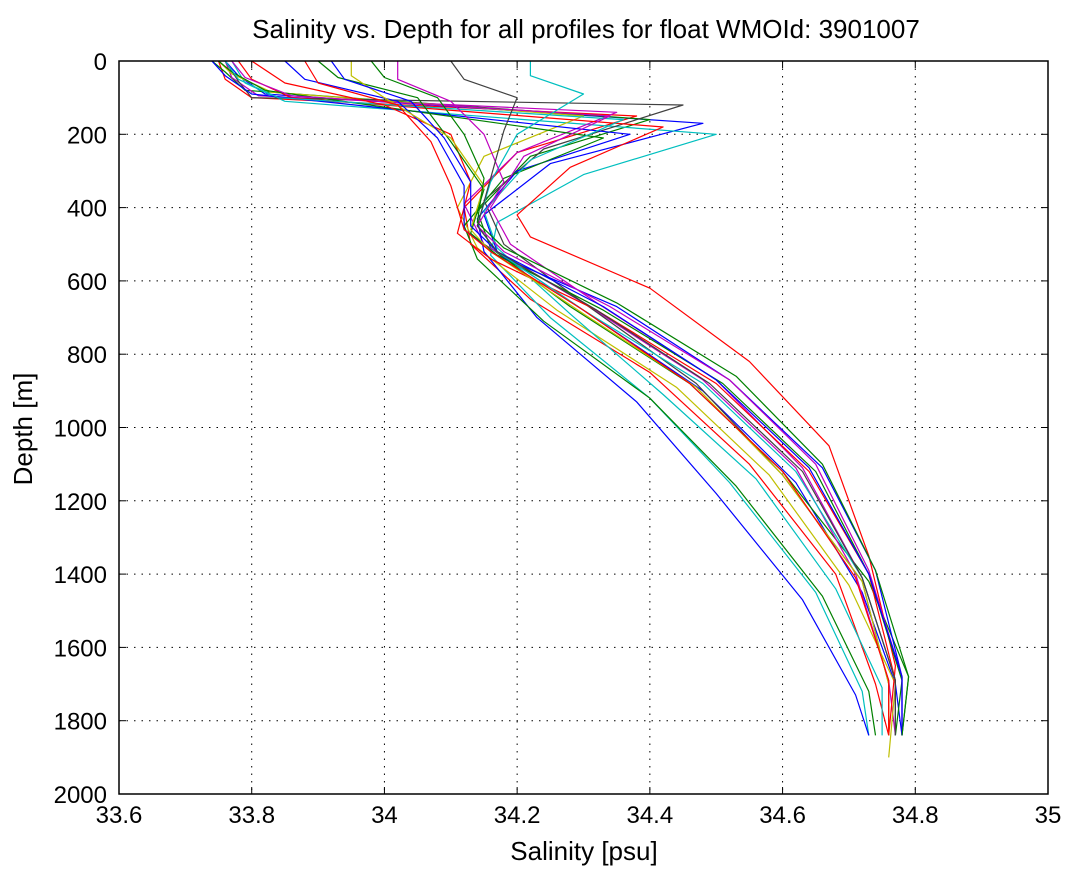  What do you see at coordinates (87, 282) in the screenshot?
I see `y-tick-label: 600` at bounding box center [87, 282].